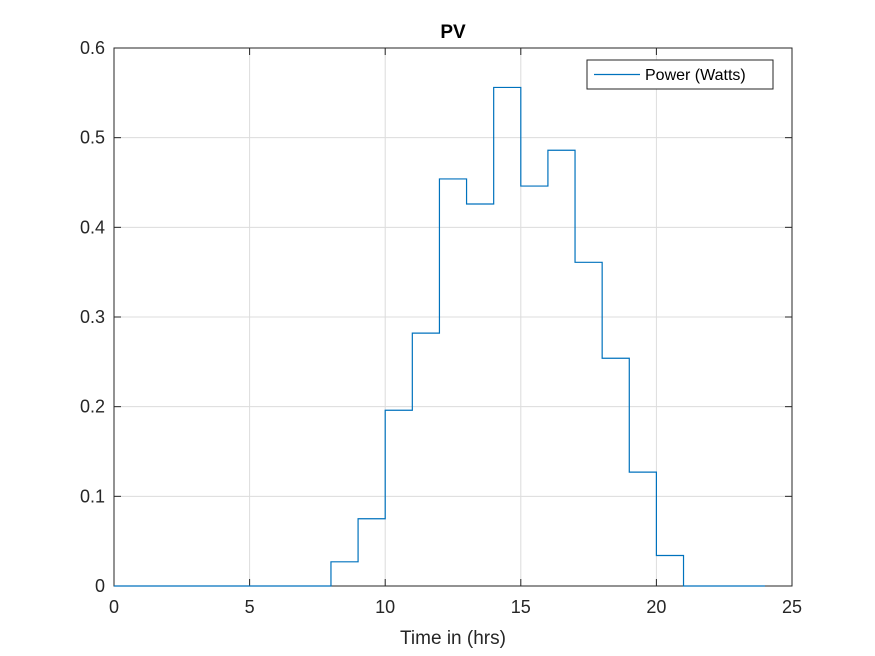  Describe the element at coordinates (114, 607) in the screenshot. I see `x-tick-label: 0` at that location.